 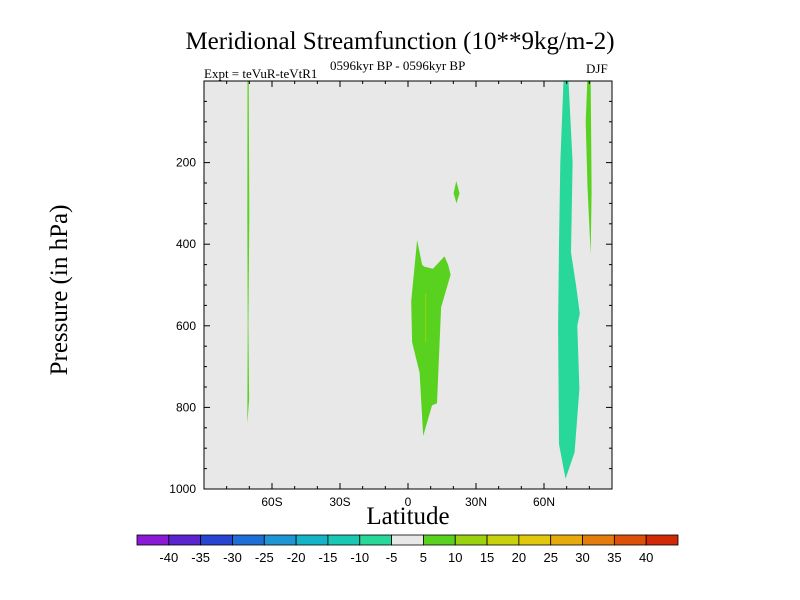 I want to click on y-tick-label: 400, so click(x=186, y=244).